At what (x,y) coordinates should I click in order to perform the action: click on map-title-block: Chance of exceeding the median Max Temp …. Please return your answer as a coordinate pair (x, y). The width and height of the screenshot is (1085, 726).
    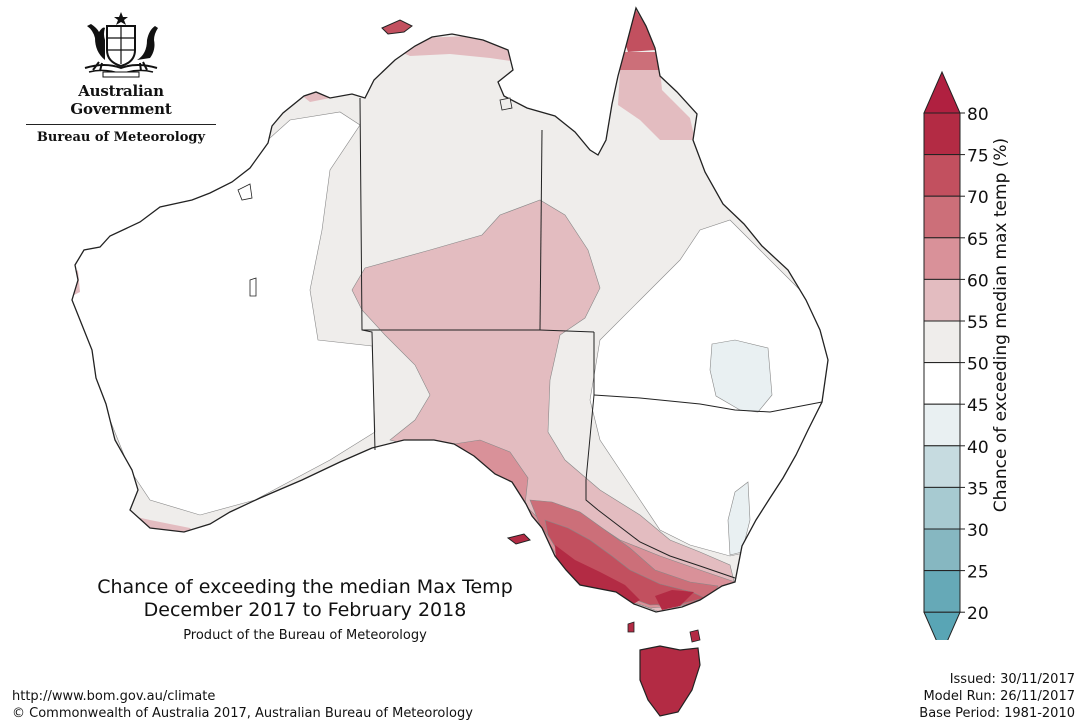
    Looking at the image, I should click on (305, 609).